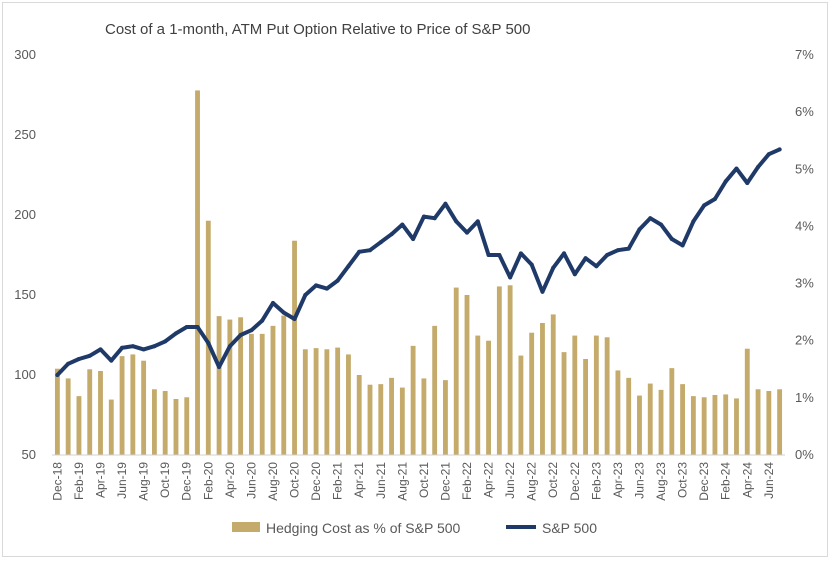  What do you see at coordinates (804, 283) in the screenshot?
I see `right-tick-label: 3%` at bounding box center [804, 283].